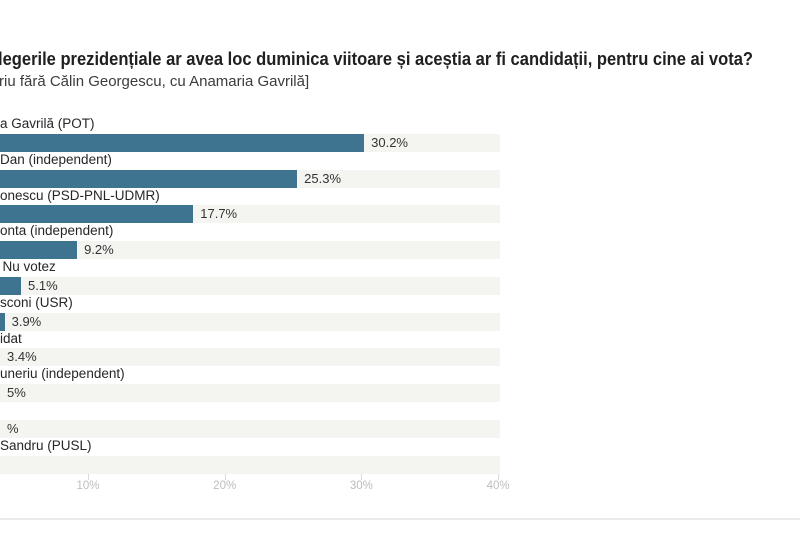 This screenshot has width=800, height=534. I want to click on bar-strip: 17.7%, so click(400, 214).